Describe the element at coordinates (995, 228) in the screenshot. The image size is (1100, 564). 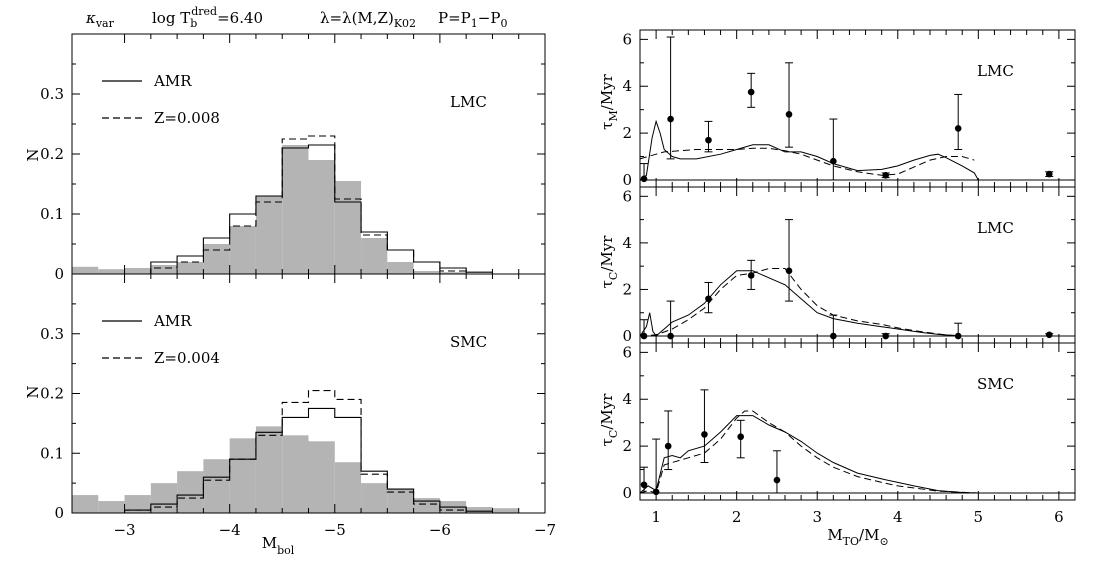
I see `tau_c_lmc-region-label: LMC` at that location.